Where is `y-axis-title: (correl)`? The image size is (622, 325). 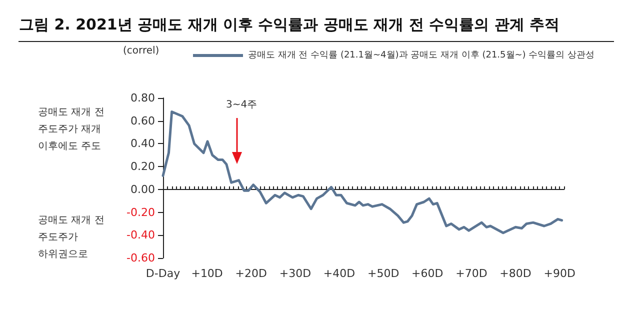 y-axis-title: (correl) is located at coordinates (141, 51).